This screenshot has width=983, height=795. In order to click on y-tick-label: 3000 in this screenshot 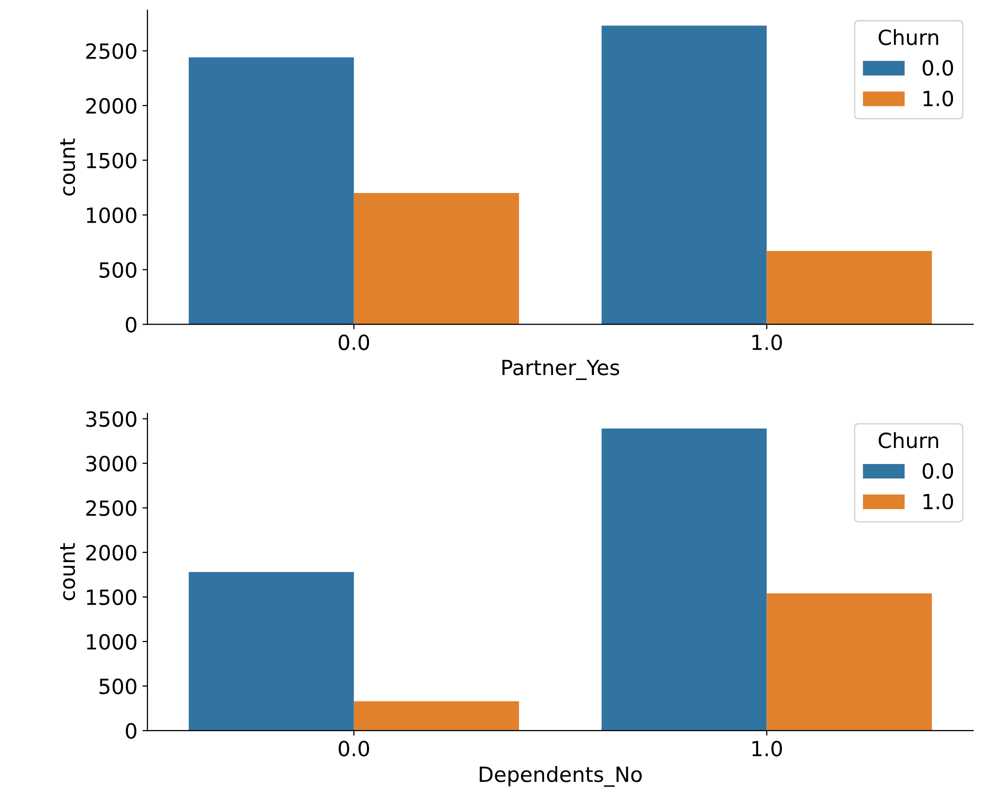, I will do `click(111, 464)`.